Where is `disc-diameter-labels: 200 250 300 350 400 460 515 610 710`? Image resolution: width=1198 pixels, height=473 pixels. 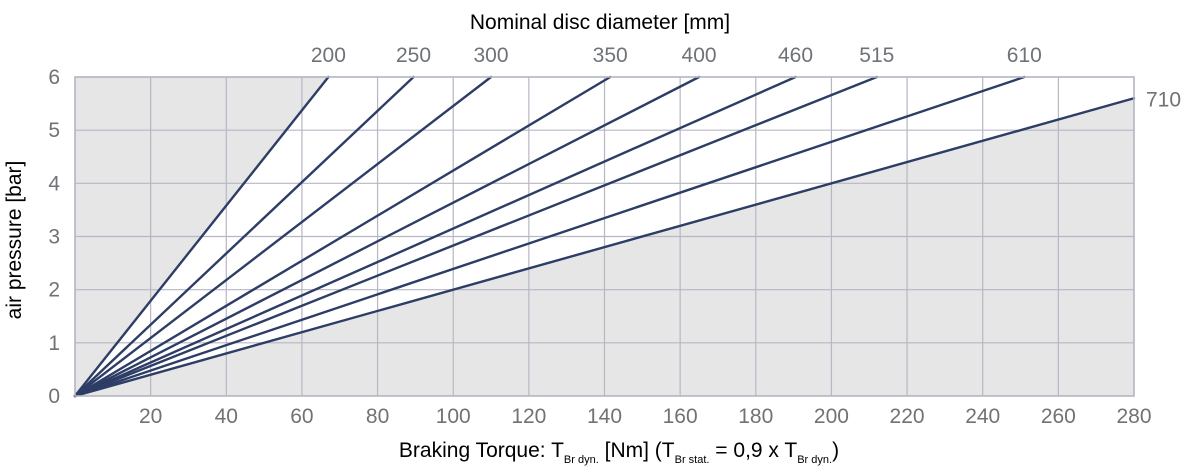 disc-diameter-labels: 200 250 300 350 400 460 515 610 710 is located at coordinates (746, 77).